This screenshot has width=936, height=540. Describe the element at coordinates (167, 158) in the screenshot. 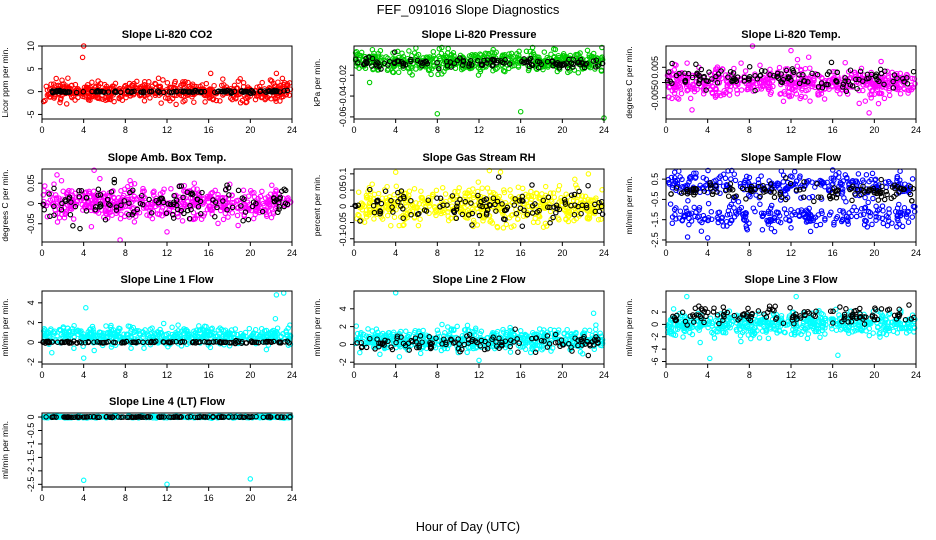

I see `panel-title: Slope Amb. Box Temp.` at that location.